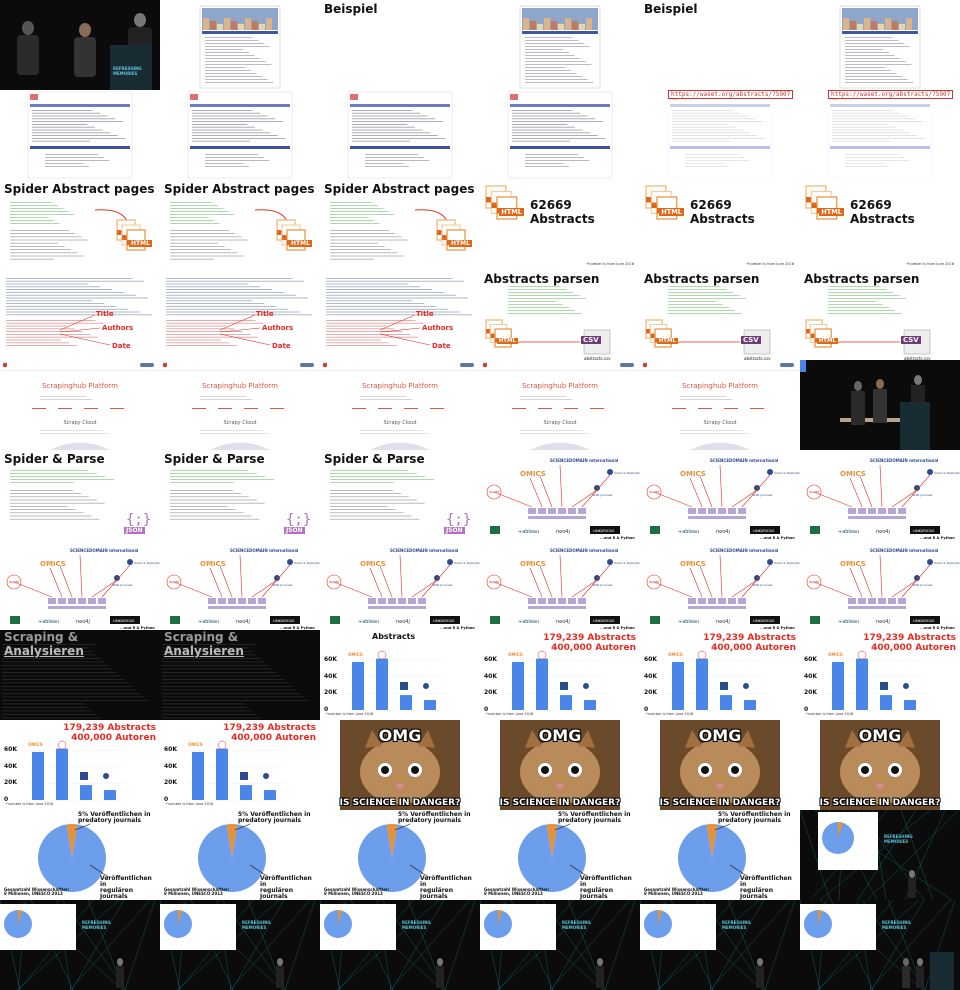 The image size is (960, 990). I want to click on total-note-line2: 8 Millionen, UNESCO 2013, so click(193, 893).